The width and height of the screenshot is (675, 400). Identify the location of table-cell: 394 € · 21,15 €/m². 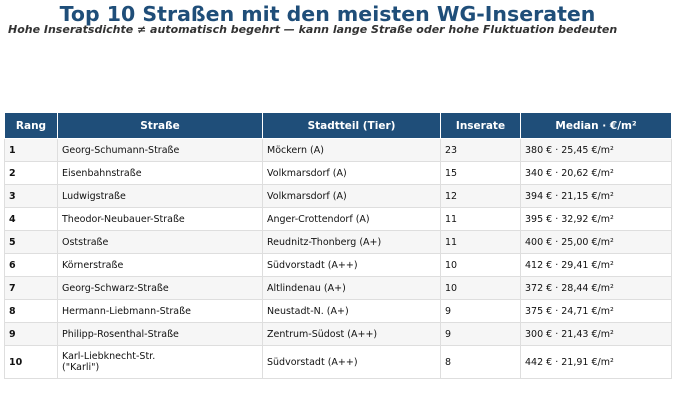
(596, 196).